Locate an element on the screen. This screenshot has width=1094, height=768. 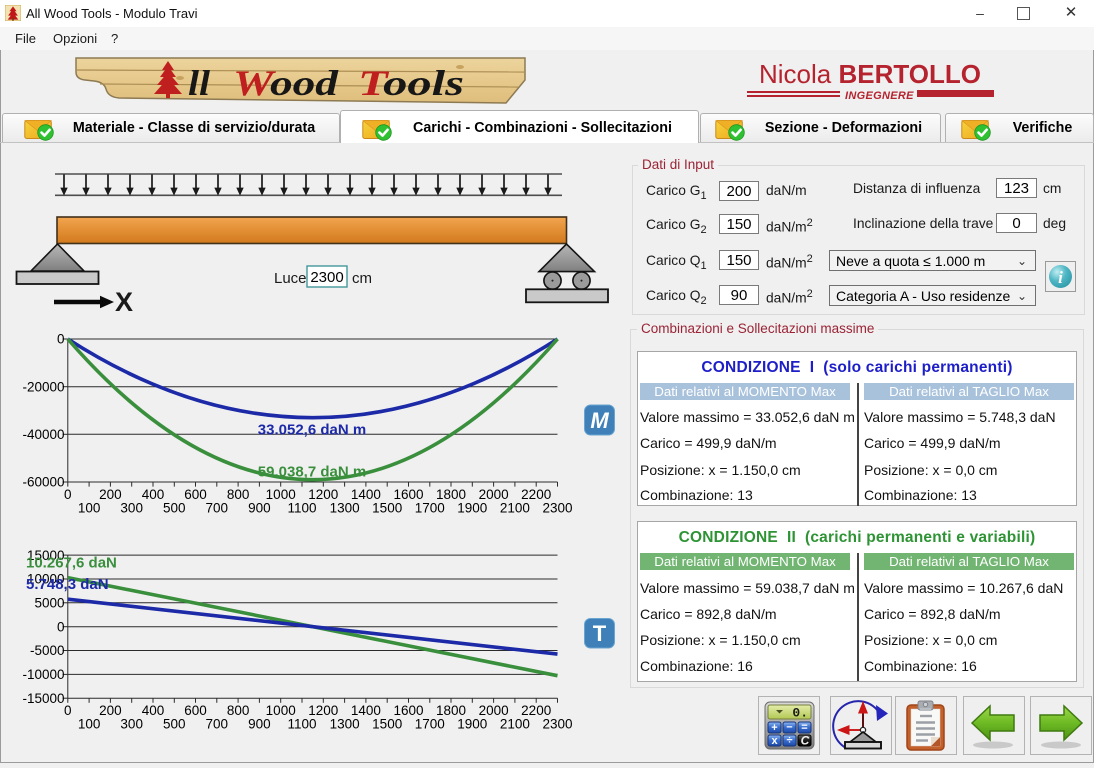
svg-text: -60000 is located at coordinates (43, 482).